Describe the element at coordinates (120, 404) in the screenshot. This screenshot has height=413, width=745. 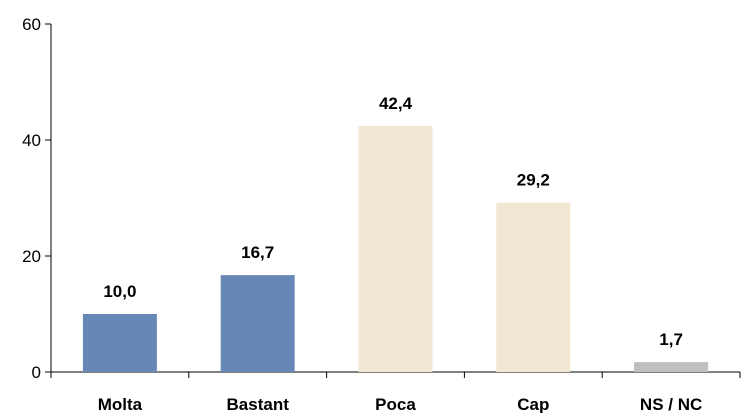
I see `category-label: Molta` at that location.